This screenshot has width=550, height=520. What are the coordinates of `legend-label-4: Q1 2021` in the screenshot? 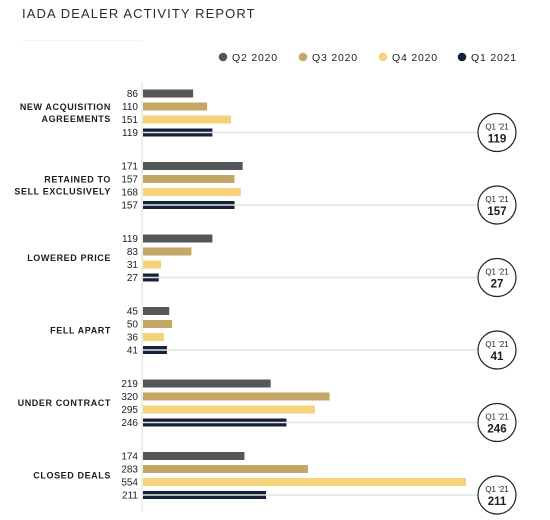 It's located at (494, 58).